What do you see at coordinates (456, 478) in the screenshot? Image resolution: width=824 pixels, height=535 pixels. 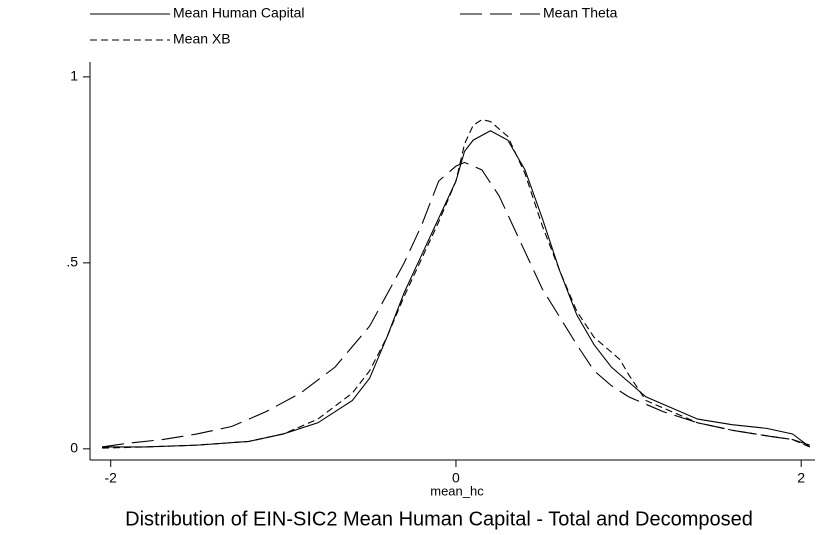 I see `x-tick-label: 0` at bounding box center [456, 478].